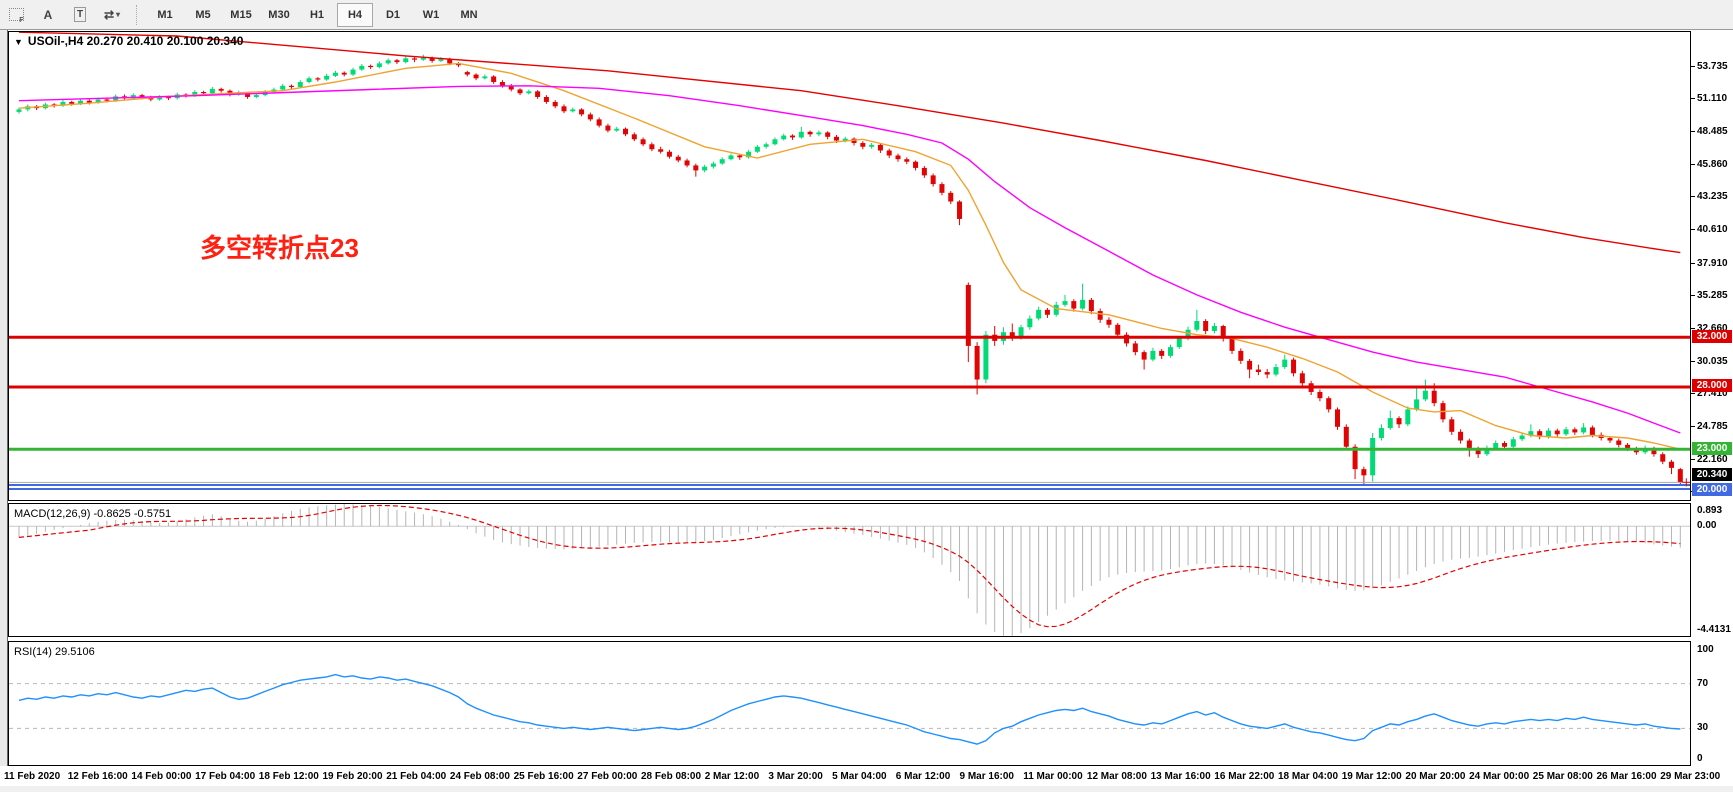  What do you see at coordinates (732, 776) in the screenshot?
I see `time-axis-label: 2 Mar 12:00` at bounding box center [732, 776].